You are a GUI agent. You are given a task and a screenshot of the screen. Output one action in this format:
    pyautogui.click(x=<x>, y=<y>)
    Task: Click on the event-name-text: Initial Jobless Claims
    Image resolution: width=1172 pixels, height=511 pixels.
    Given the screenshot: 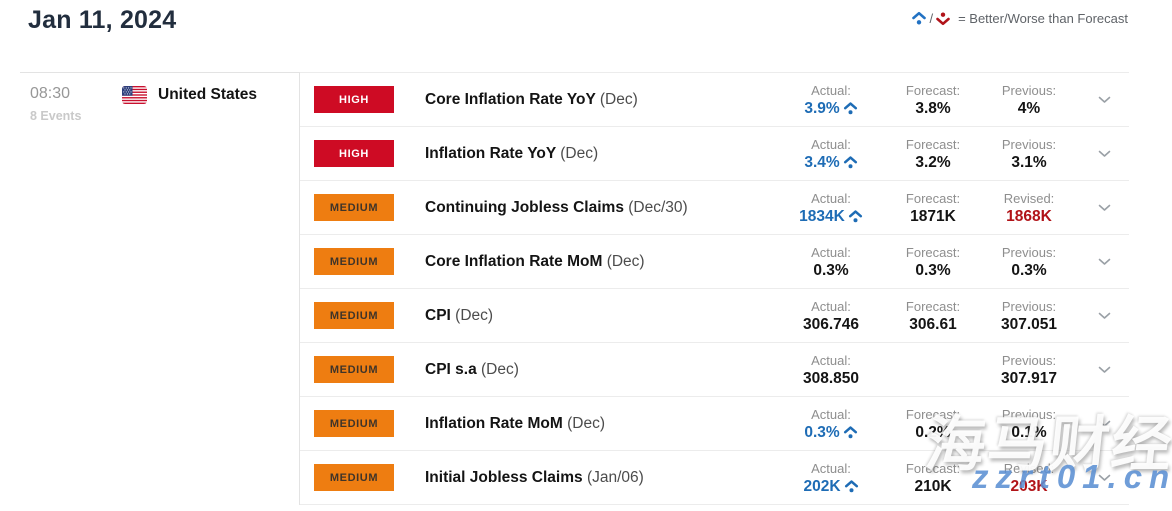 What is the action you would take?
    pyautogui.click(x=504, y=477)
    